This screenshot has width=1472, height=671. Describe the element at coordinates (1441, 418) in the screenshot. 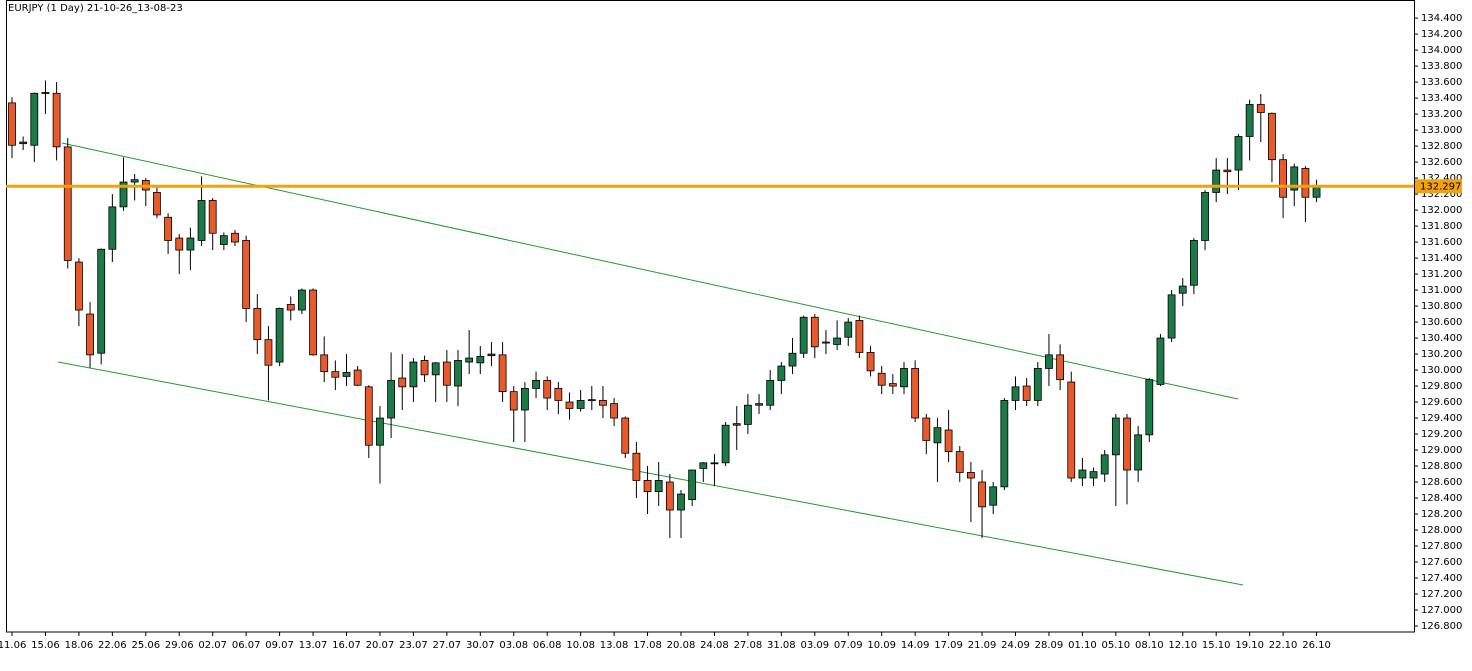

I see `y-tick-label: 129.400` at that location.